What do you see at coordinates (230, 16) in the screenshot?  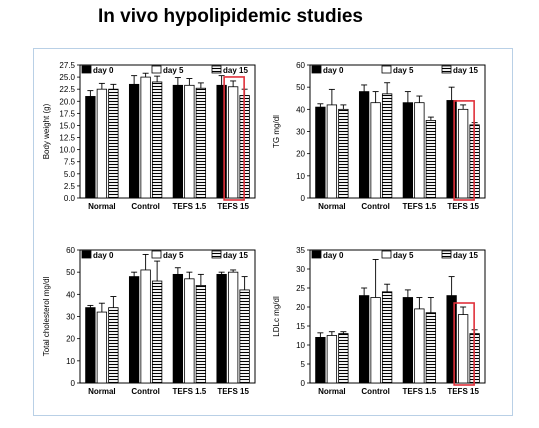 I see `slide-title: In vivo hypolipidemic studies` at bounding box center [230, 16].